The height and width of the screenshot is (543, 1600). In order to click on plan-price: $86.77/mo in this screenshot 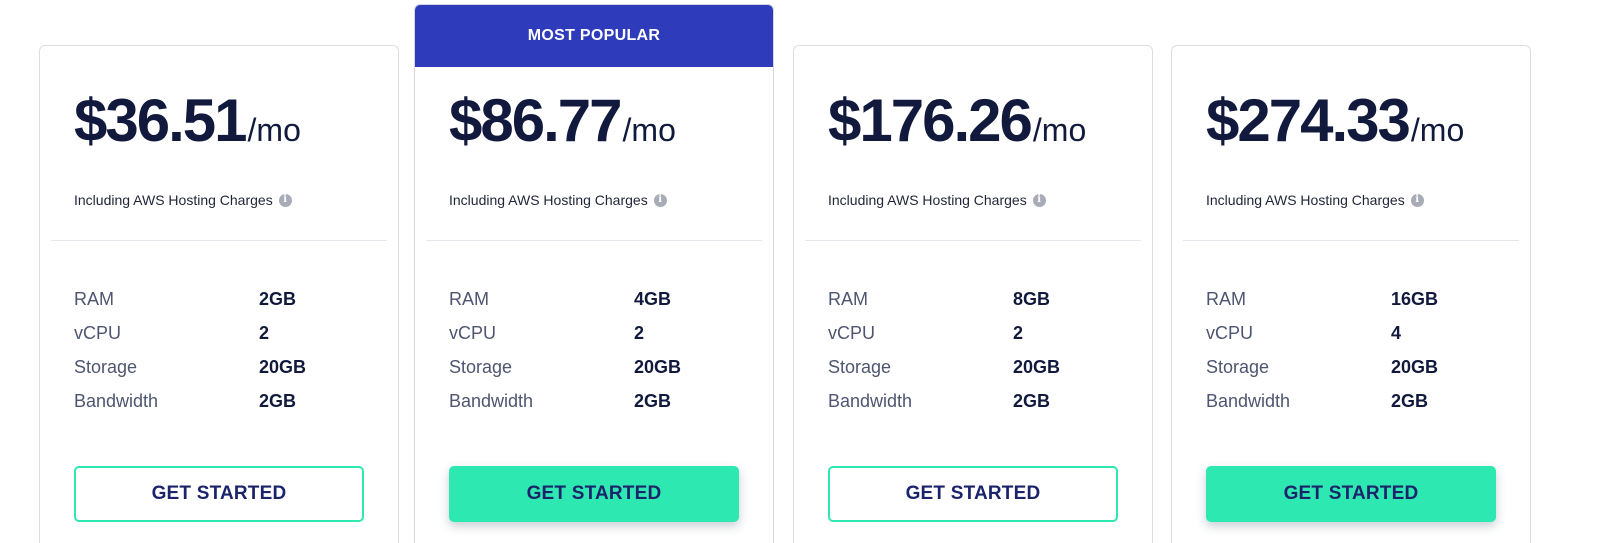, I will do `click(562, 120)`.